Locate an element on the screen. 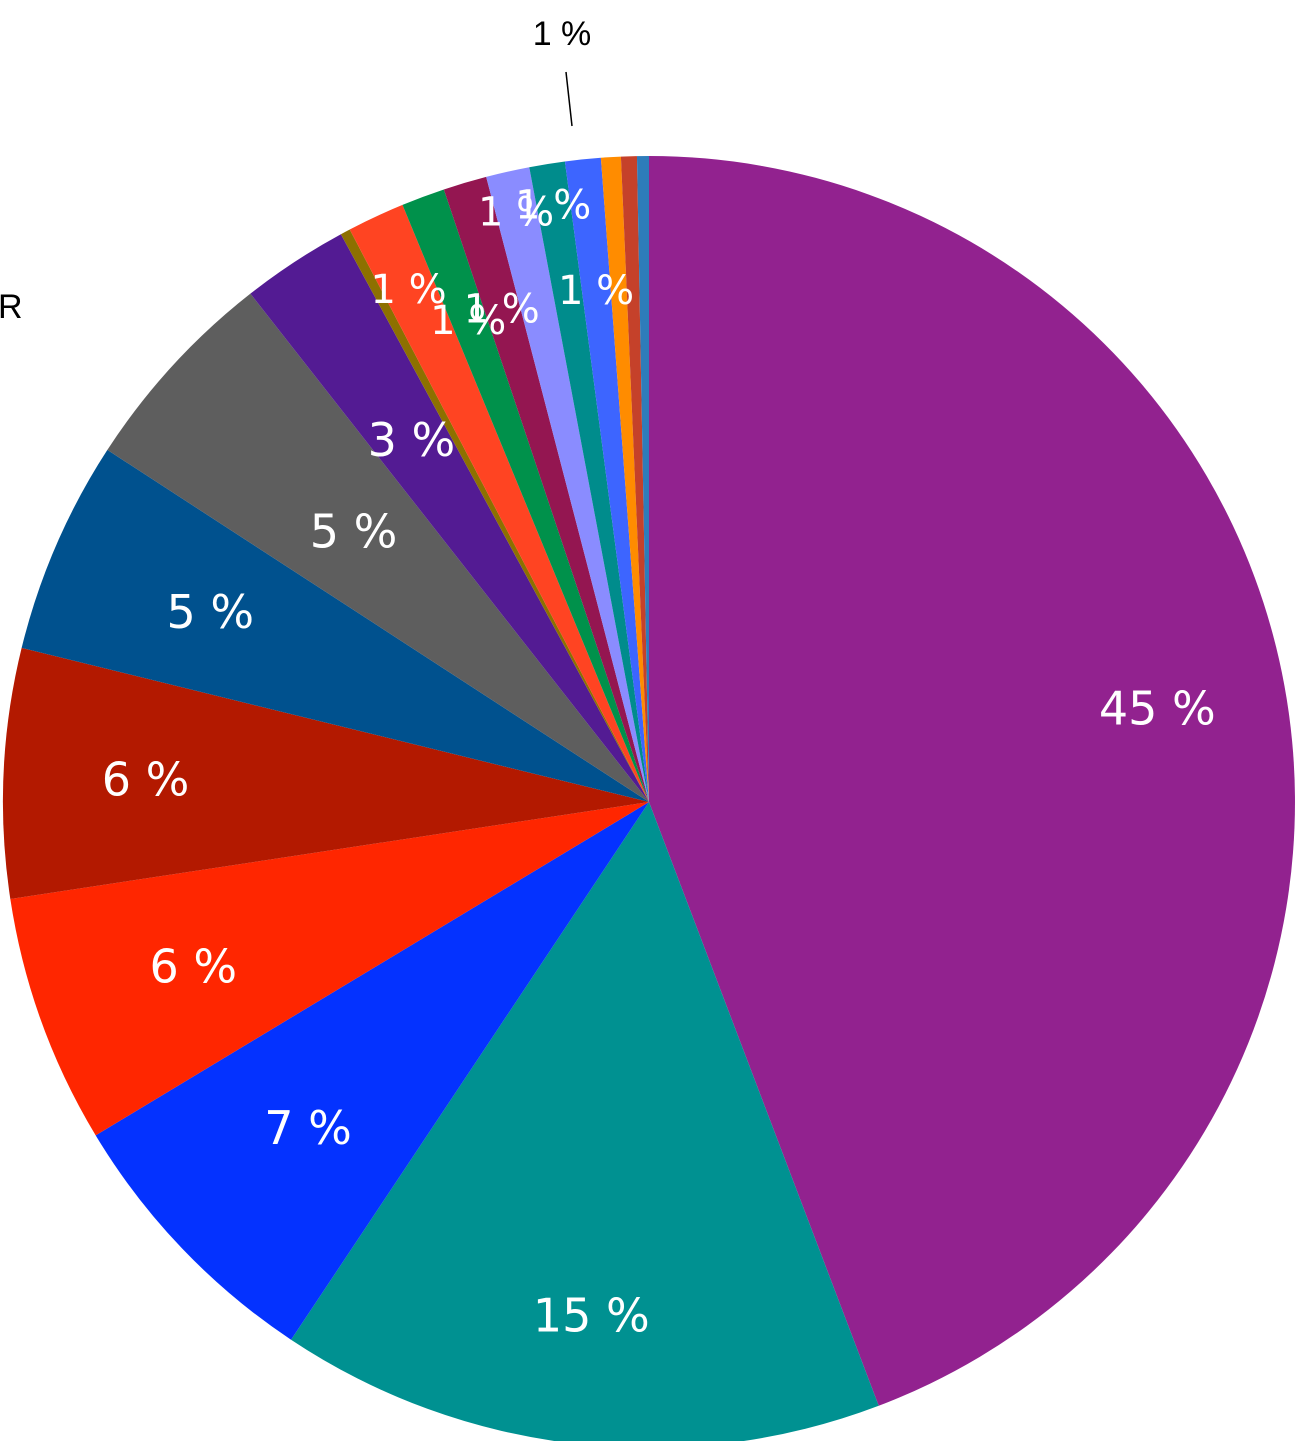  slice-label-5: 5 % is located at coordinates (210, 612).